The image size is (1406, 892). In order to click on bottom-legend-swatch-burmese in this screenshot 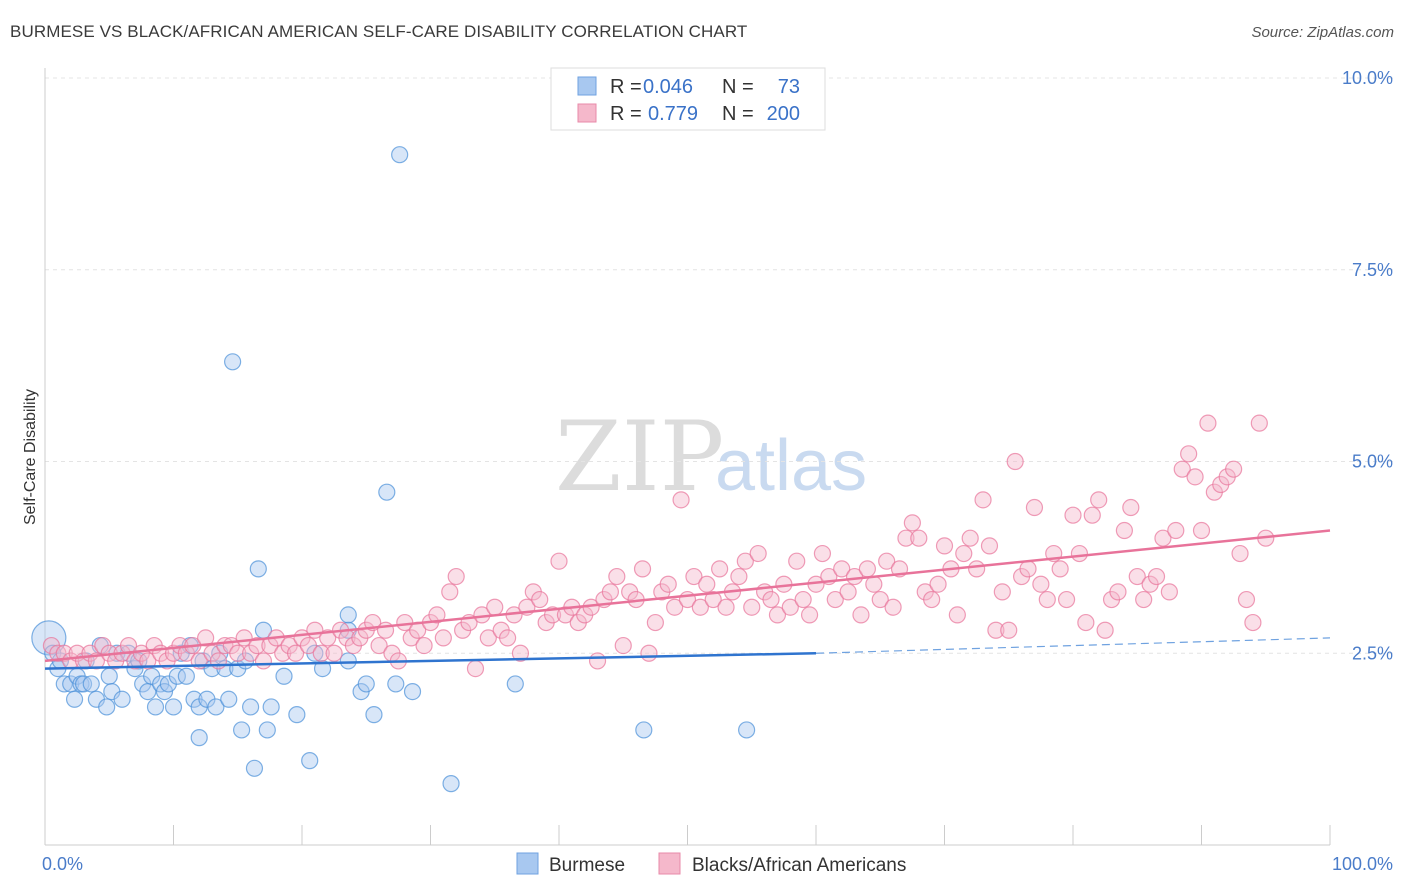, I will do `click(527, 863)`.